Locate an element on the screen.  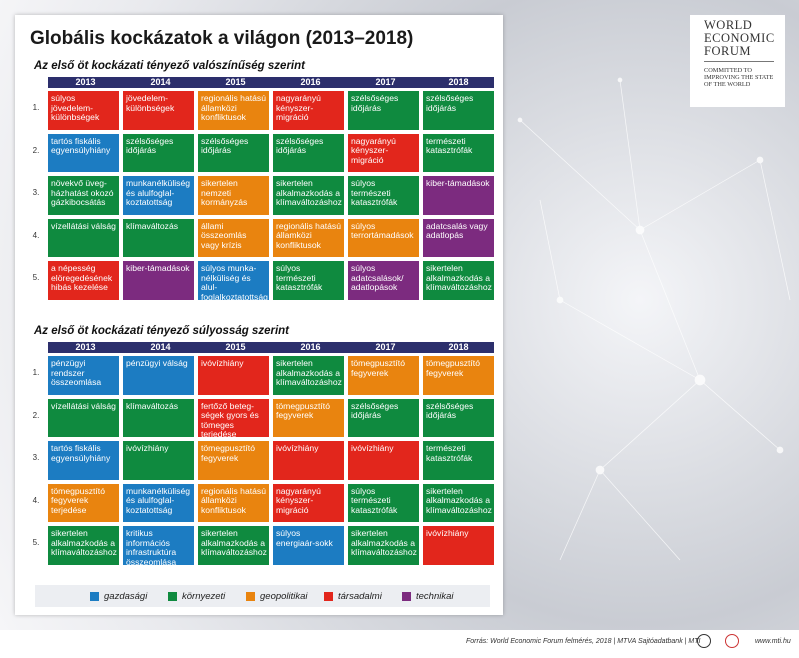
risk-cell: súlyos energiaár-sokk is located at coordinates (308, 545).